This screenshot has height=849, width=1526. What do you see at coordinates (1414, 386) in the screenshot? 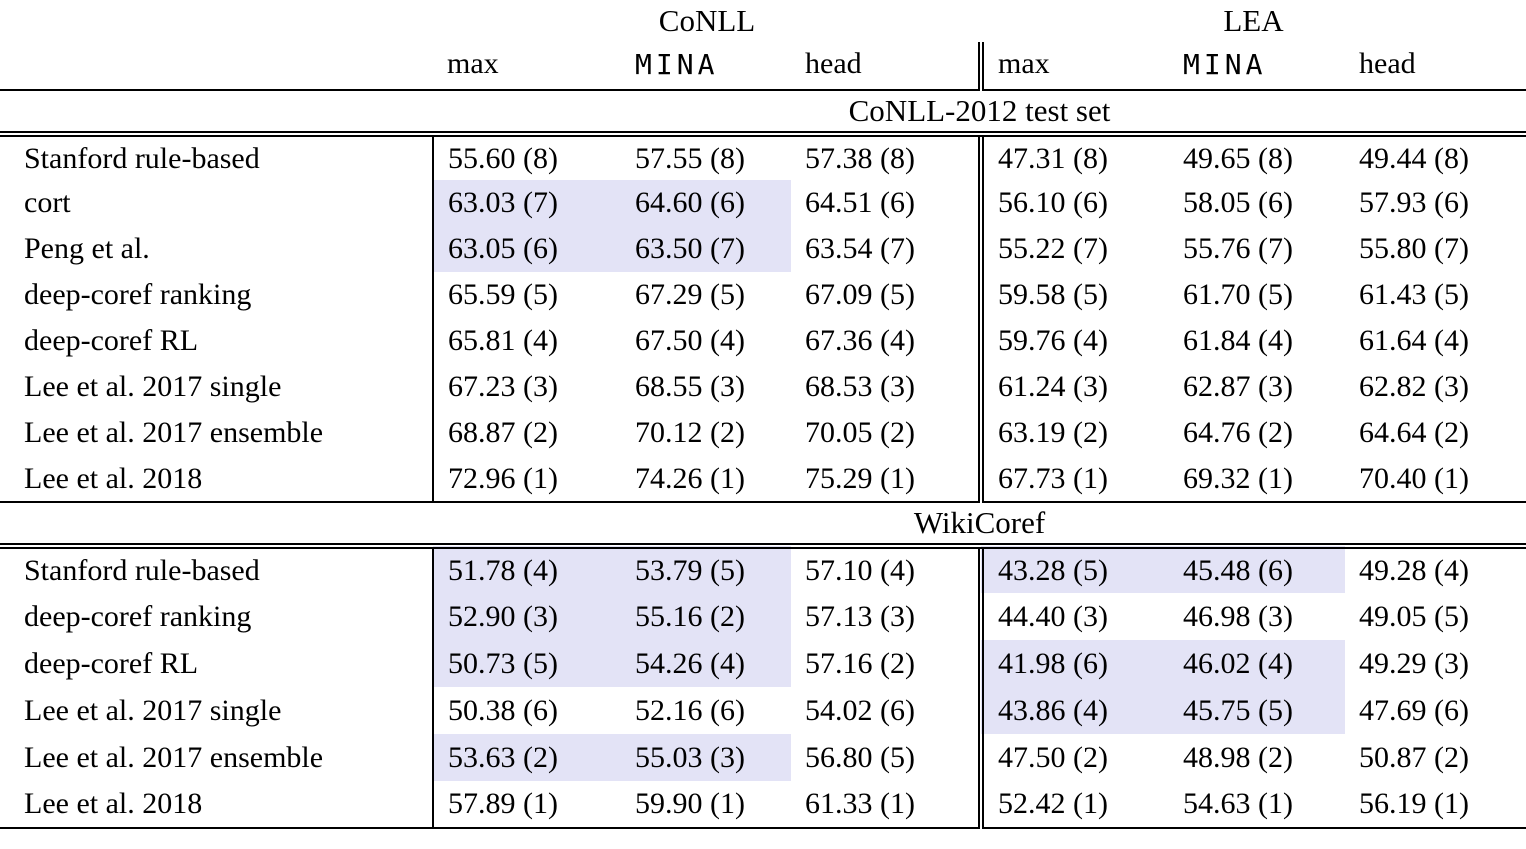
I see `cell-lea-head: 62.82 (3)` at bounding box center [1414, 386].